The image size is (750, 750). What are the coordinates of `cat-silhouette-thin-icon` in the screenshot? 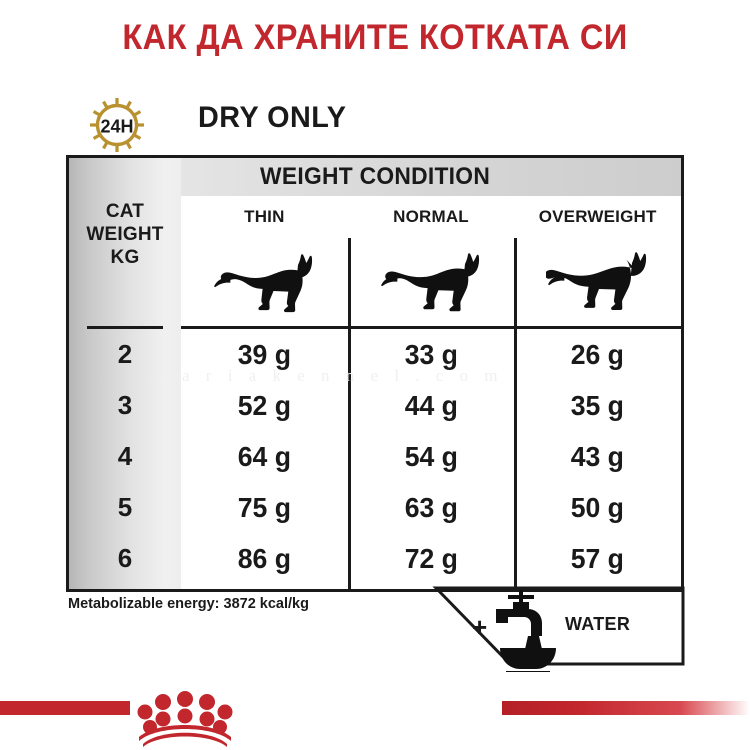 It's located at (264, 282).